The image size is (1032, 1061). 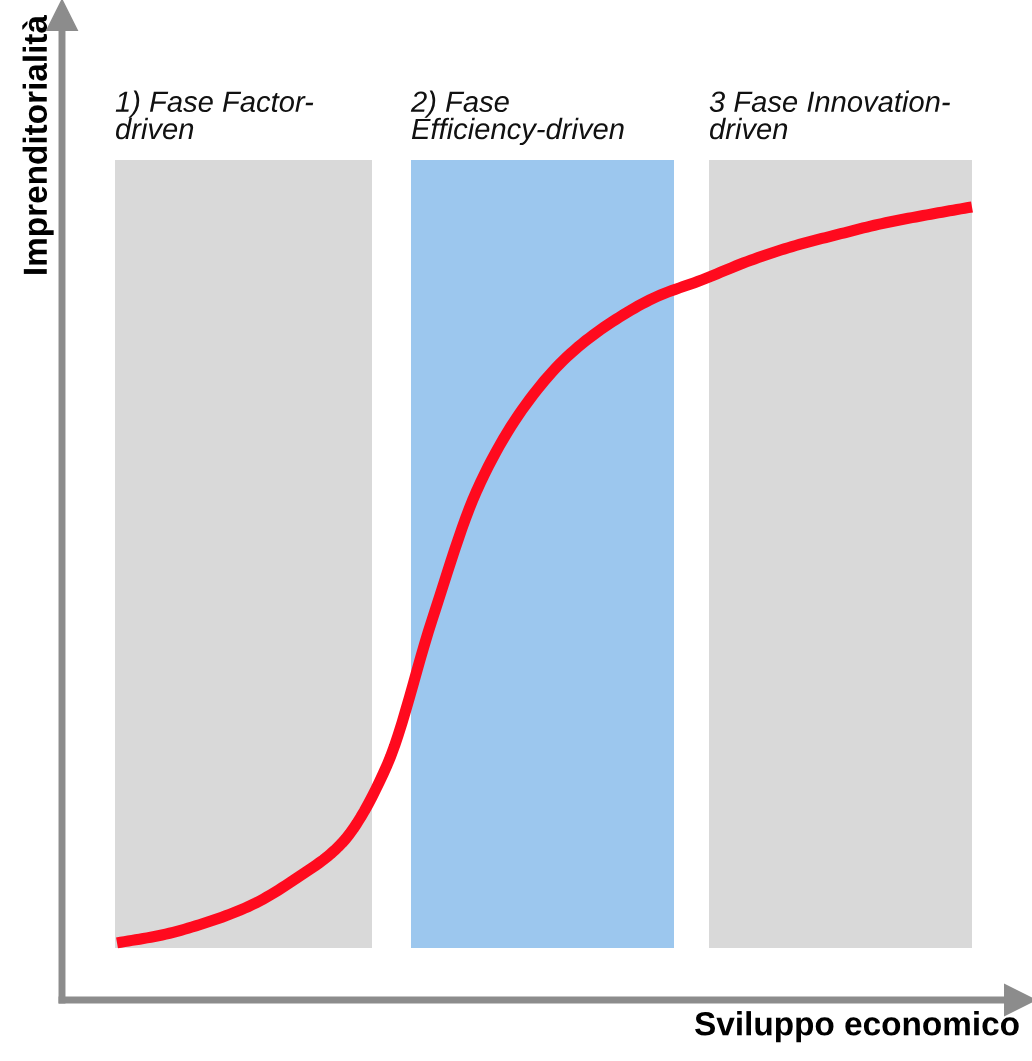 I want to click on text: 2) Fase Efficiency-driven, so click(x=517, y=117).